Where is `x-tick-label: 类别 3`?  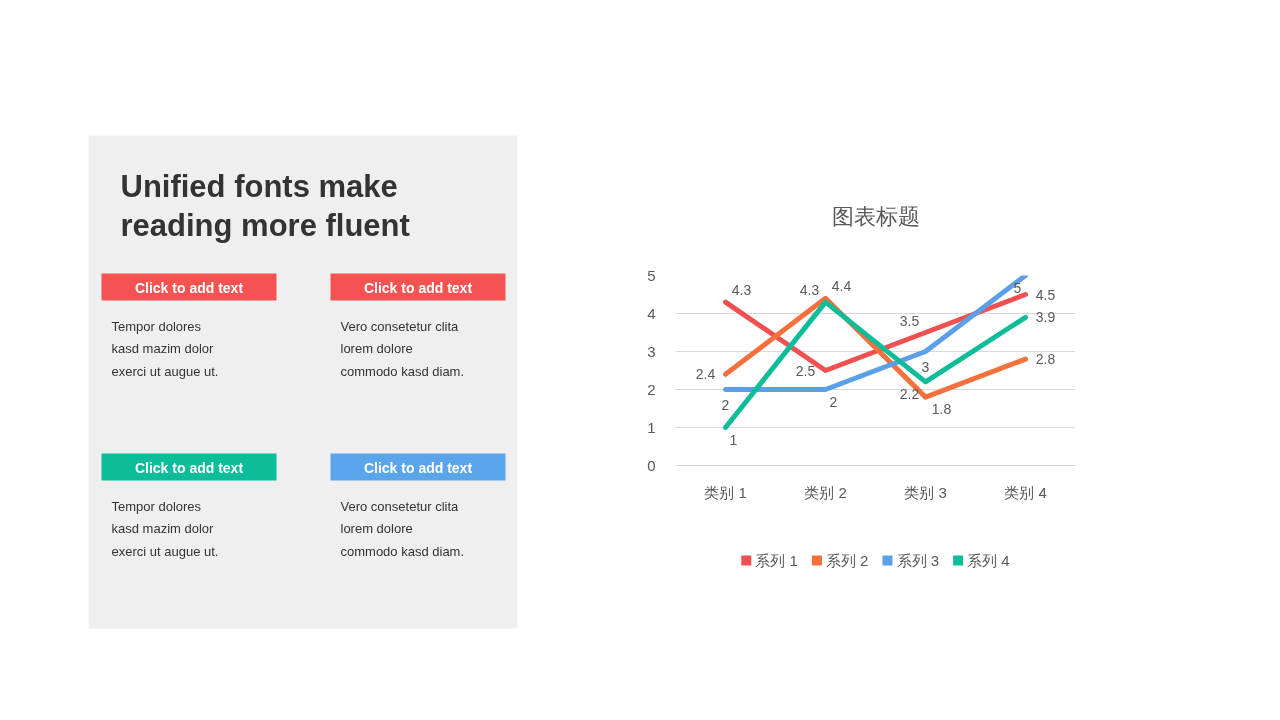 x-tick-label: 类别 3 is located at coordinates (925, 492).